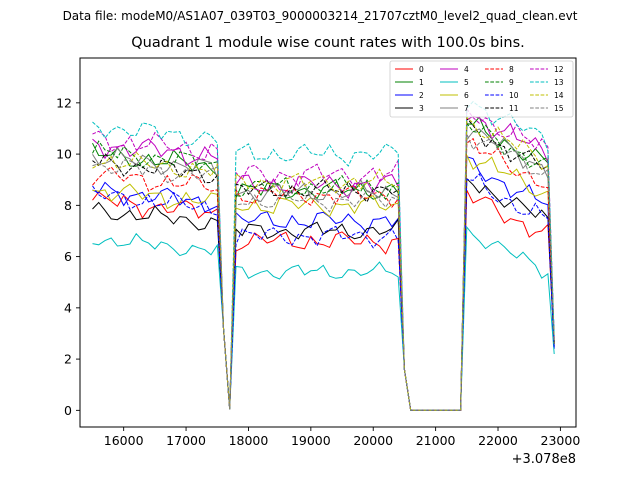 The height and width of the screenshot is (480, 640). I want to click on x-axis-offset-label: +3.078e8, so click(543, 459).